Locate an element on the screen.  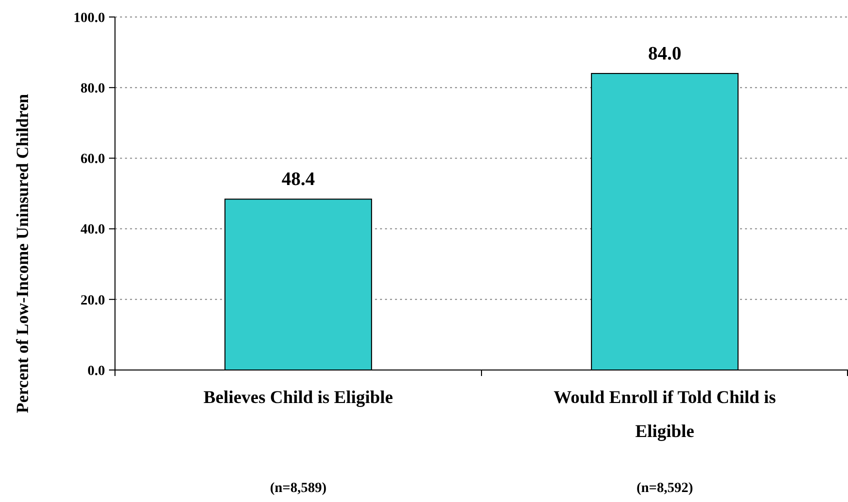
x-tick-label: Would Enroll if Told Child is Eligible is located at coordinates (665, 414).